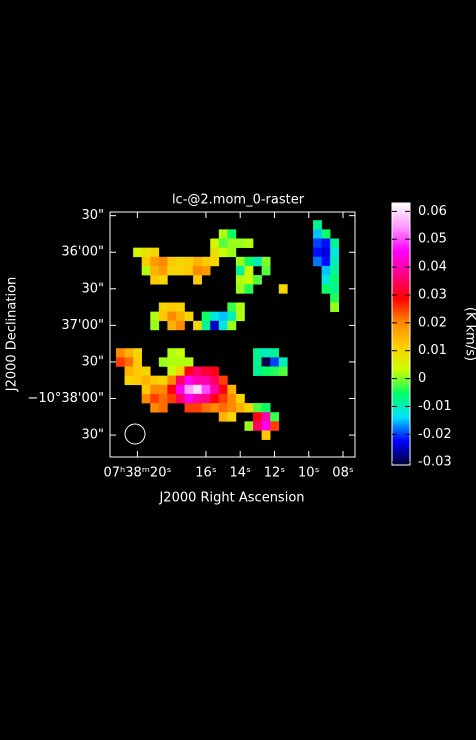 This screenshot has height=740, width=476. What do you see at coordinates (435, 406) in the screenshot?
I see `colorbar-tick-label: -0.01` at bounding box center [435, 406].